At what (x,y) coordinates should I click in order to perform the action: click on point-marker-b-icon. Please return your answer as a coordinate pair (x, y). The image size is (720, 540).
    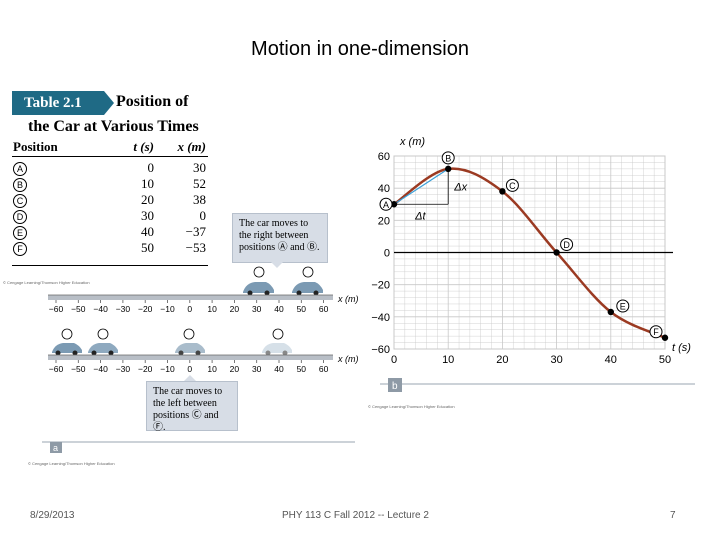
    Looking at the image, I should click on (448, 158).